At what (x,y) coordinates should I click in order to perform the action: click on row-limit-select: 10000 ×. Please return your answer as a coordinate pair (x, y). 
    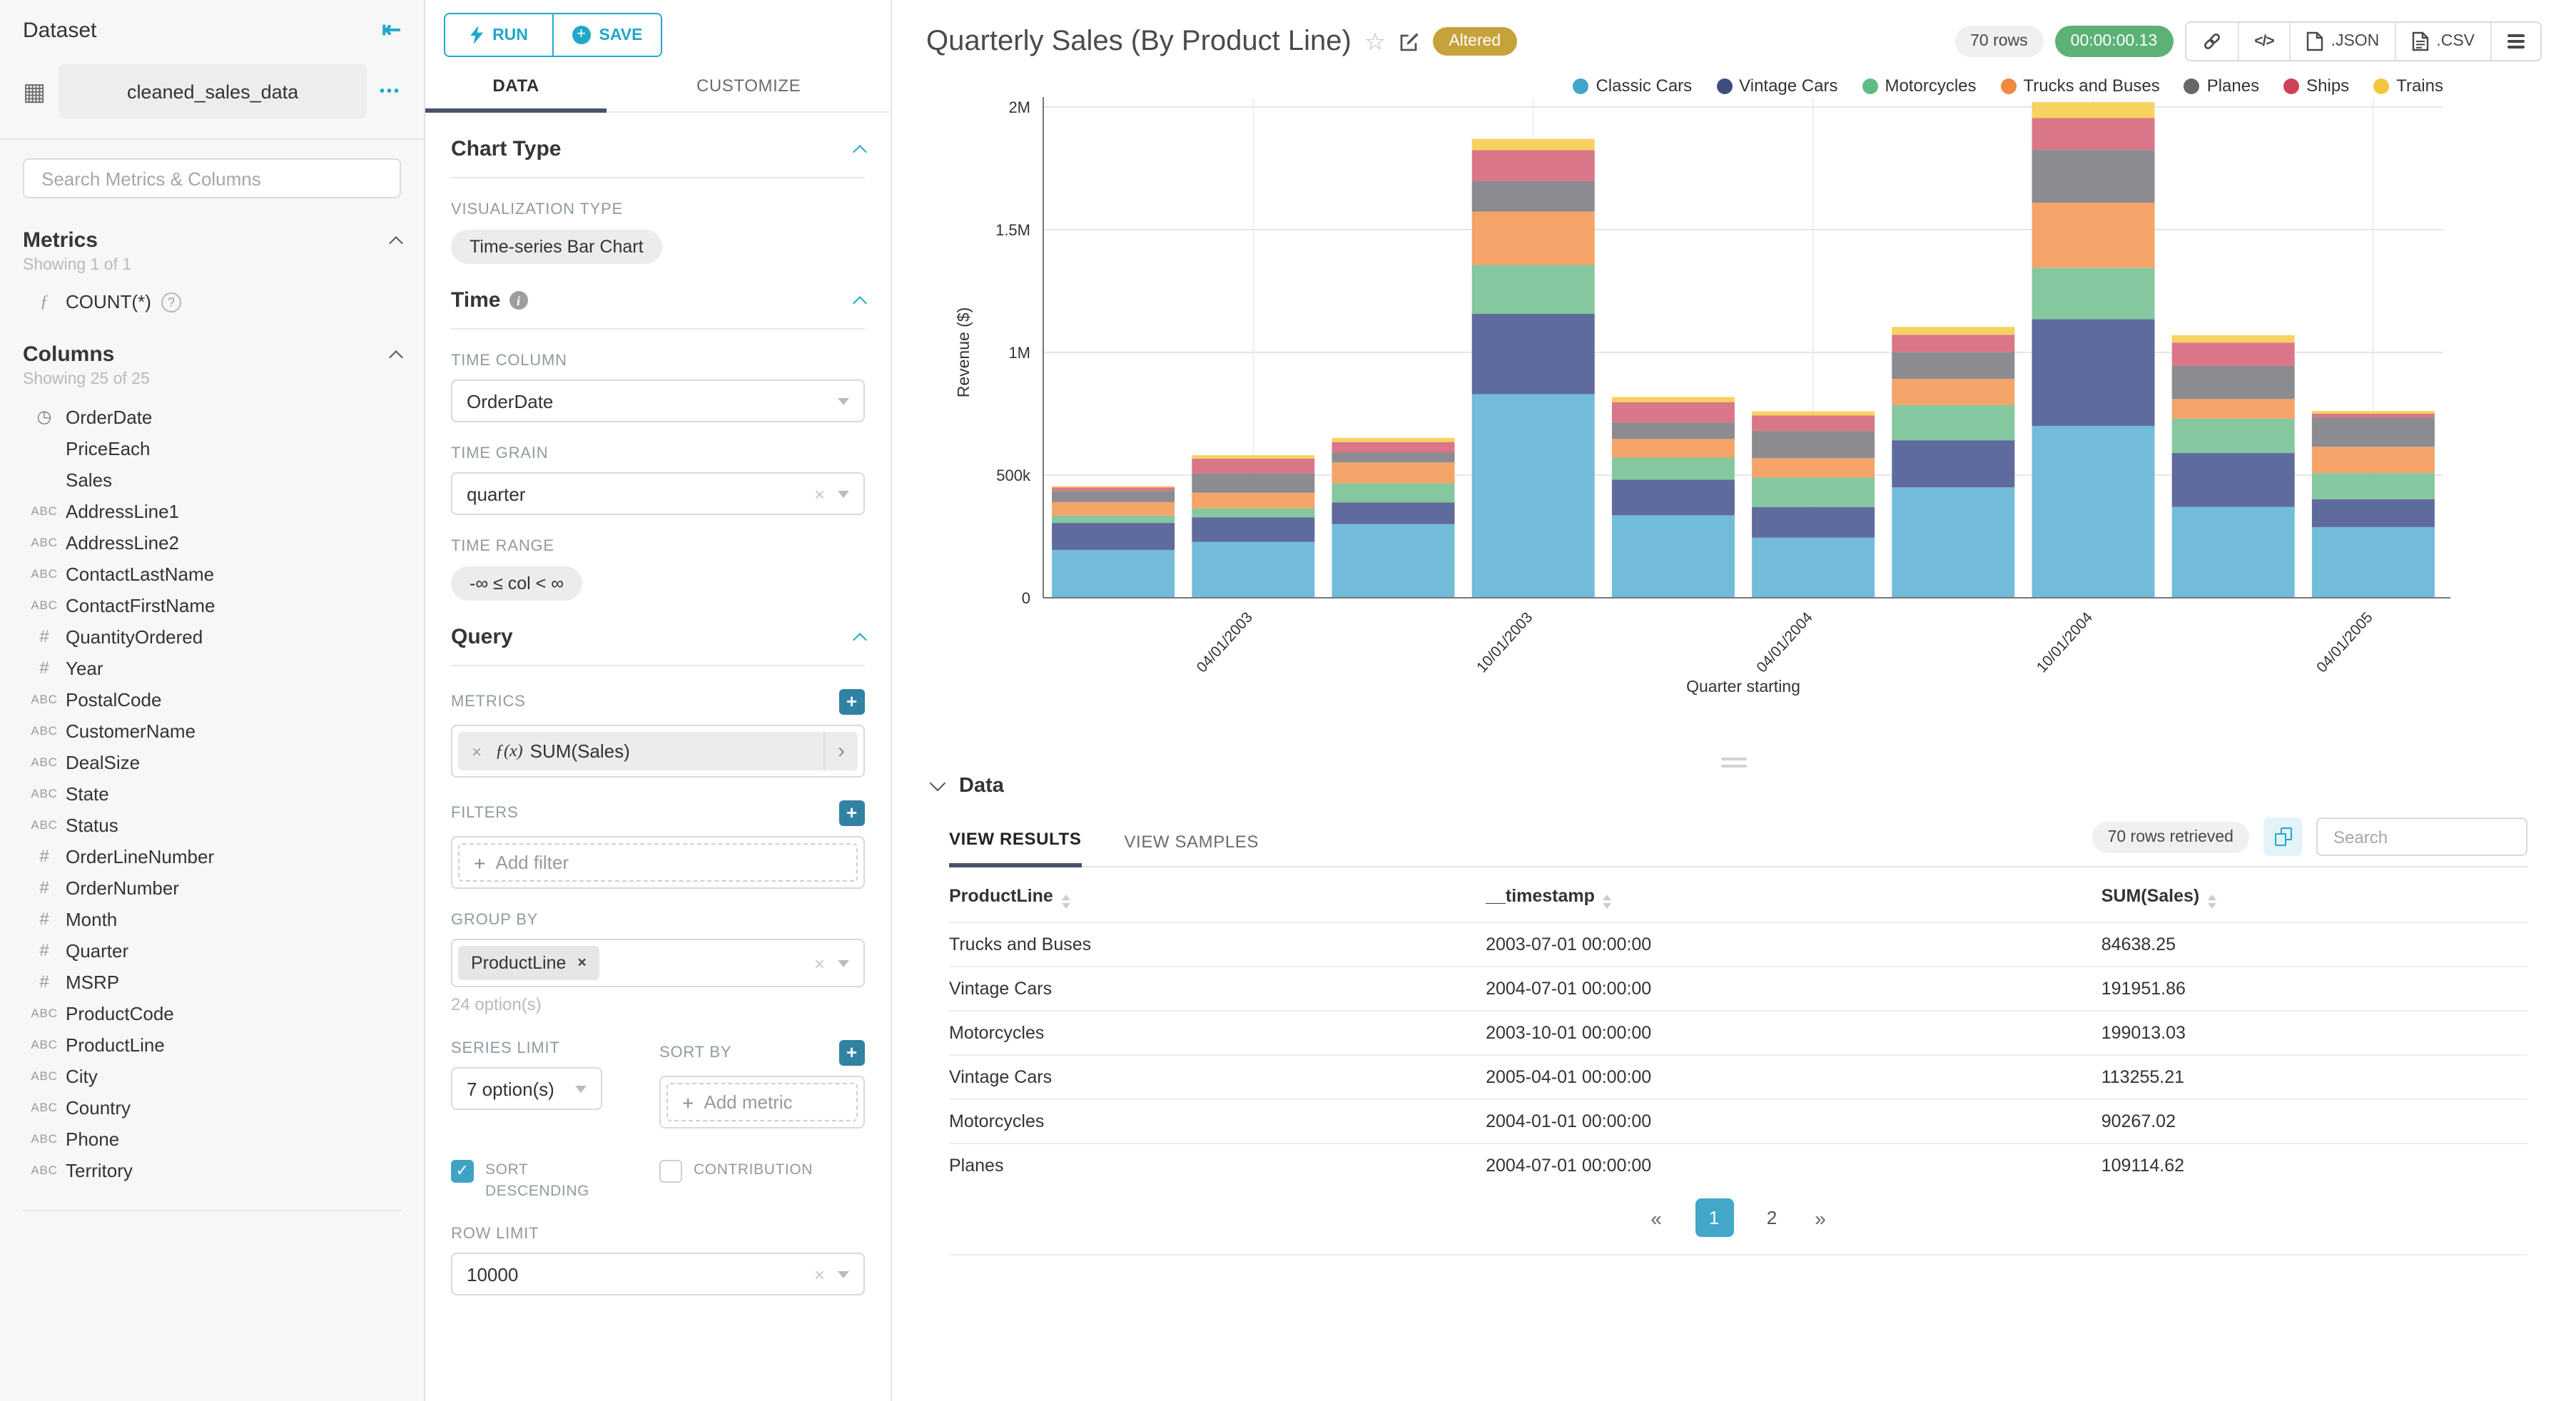
    Looking at the image, I should click on (658, 1274).